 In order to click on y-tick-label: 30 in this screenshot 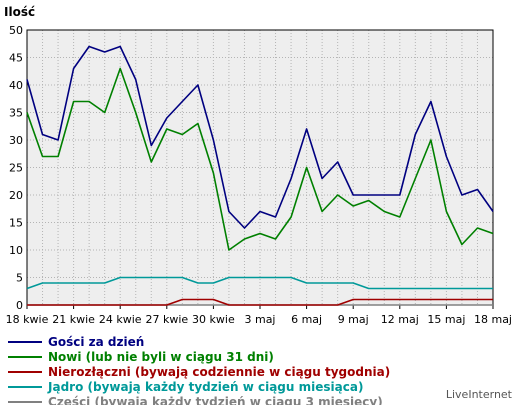, I will do `click(16, 140)`.